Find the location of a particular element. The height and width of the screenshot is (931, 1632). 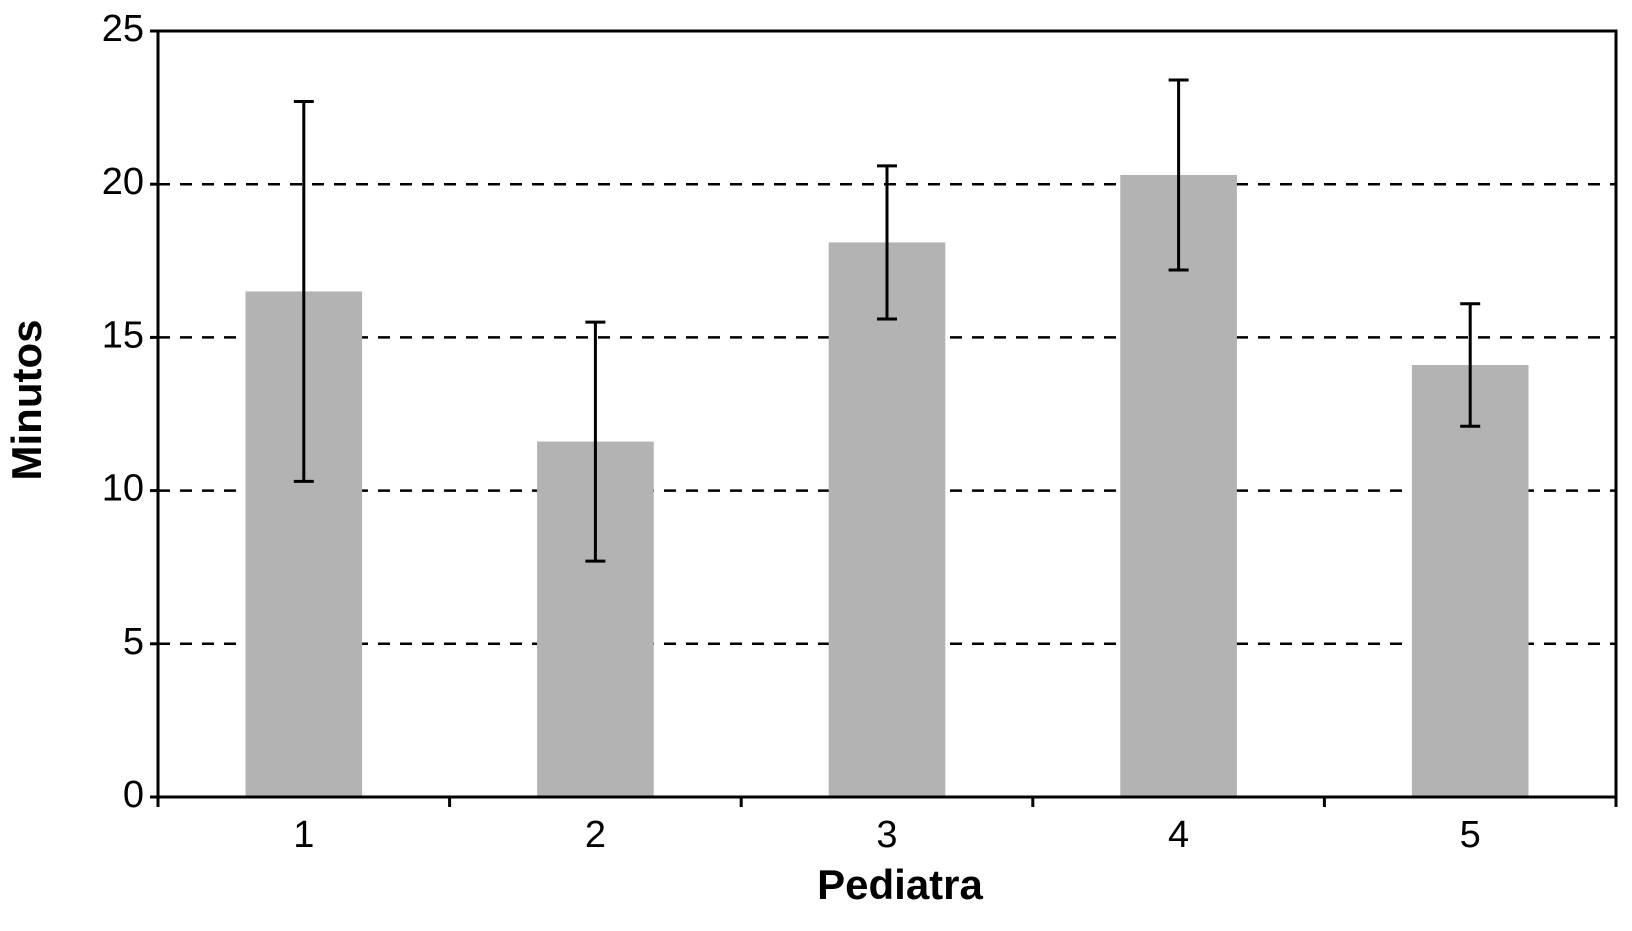

x-tick-label: 2 is located at coordinates (595, 835).